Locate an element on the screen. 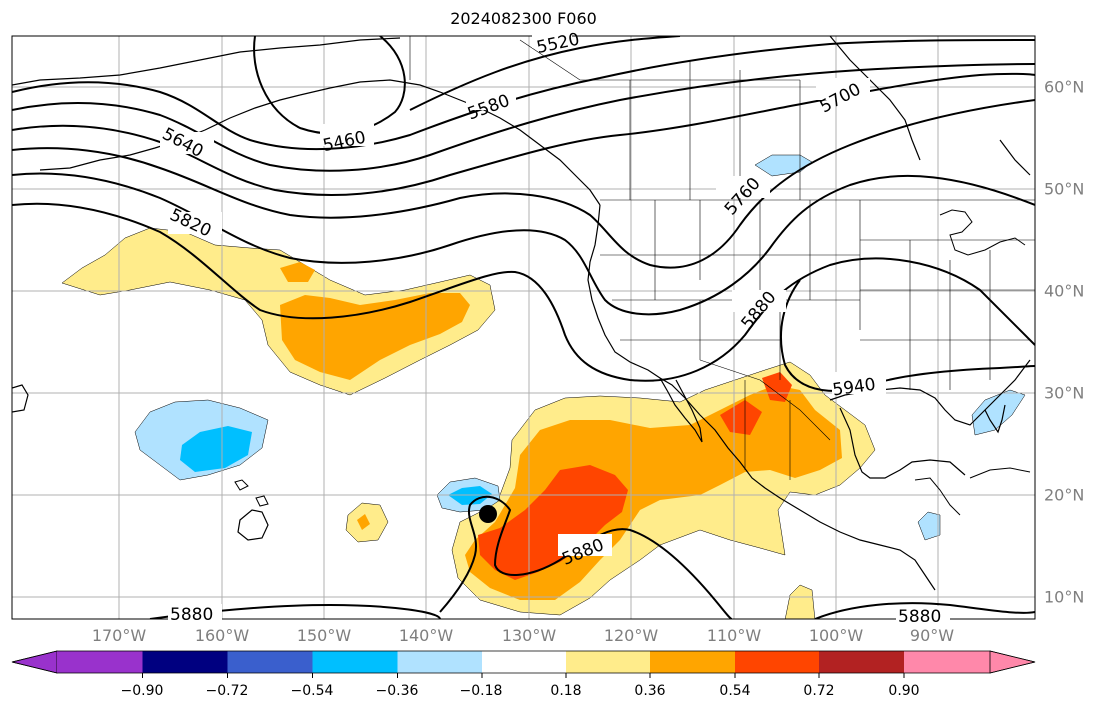 This screenshot has height=712, width=1105. positive-anomaly-high-mex is located at coordinates (741, 417).